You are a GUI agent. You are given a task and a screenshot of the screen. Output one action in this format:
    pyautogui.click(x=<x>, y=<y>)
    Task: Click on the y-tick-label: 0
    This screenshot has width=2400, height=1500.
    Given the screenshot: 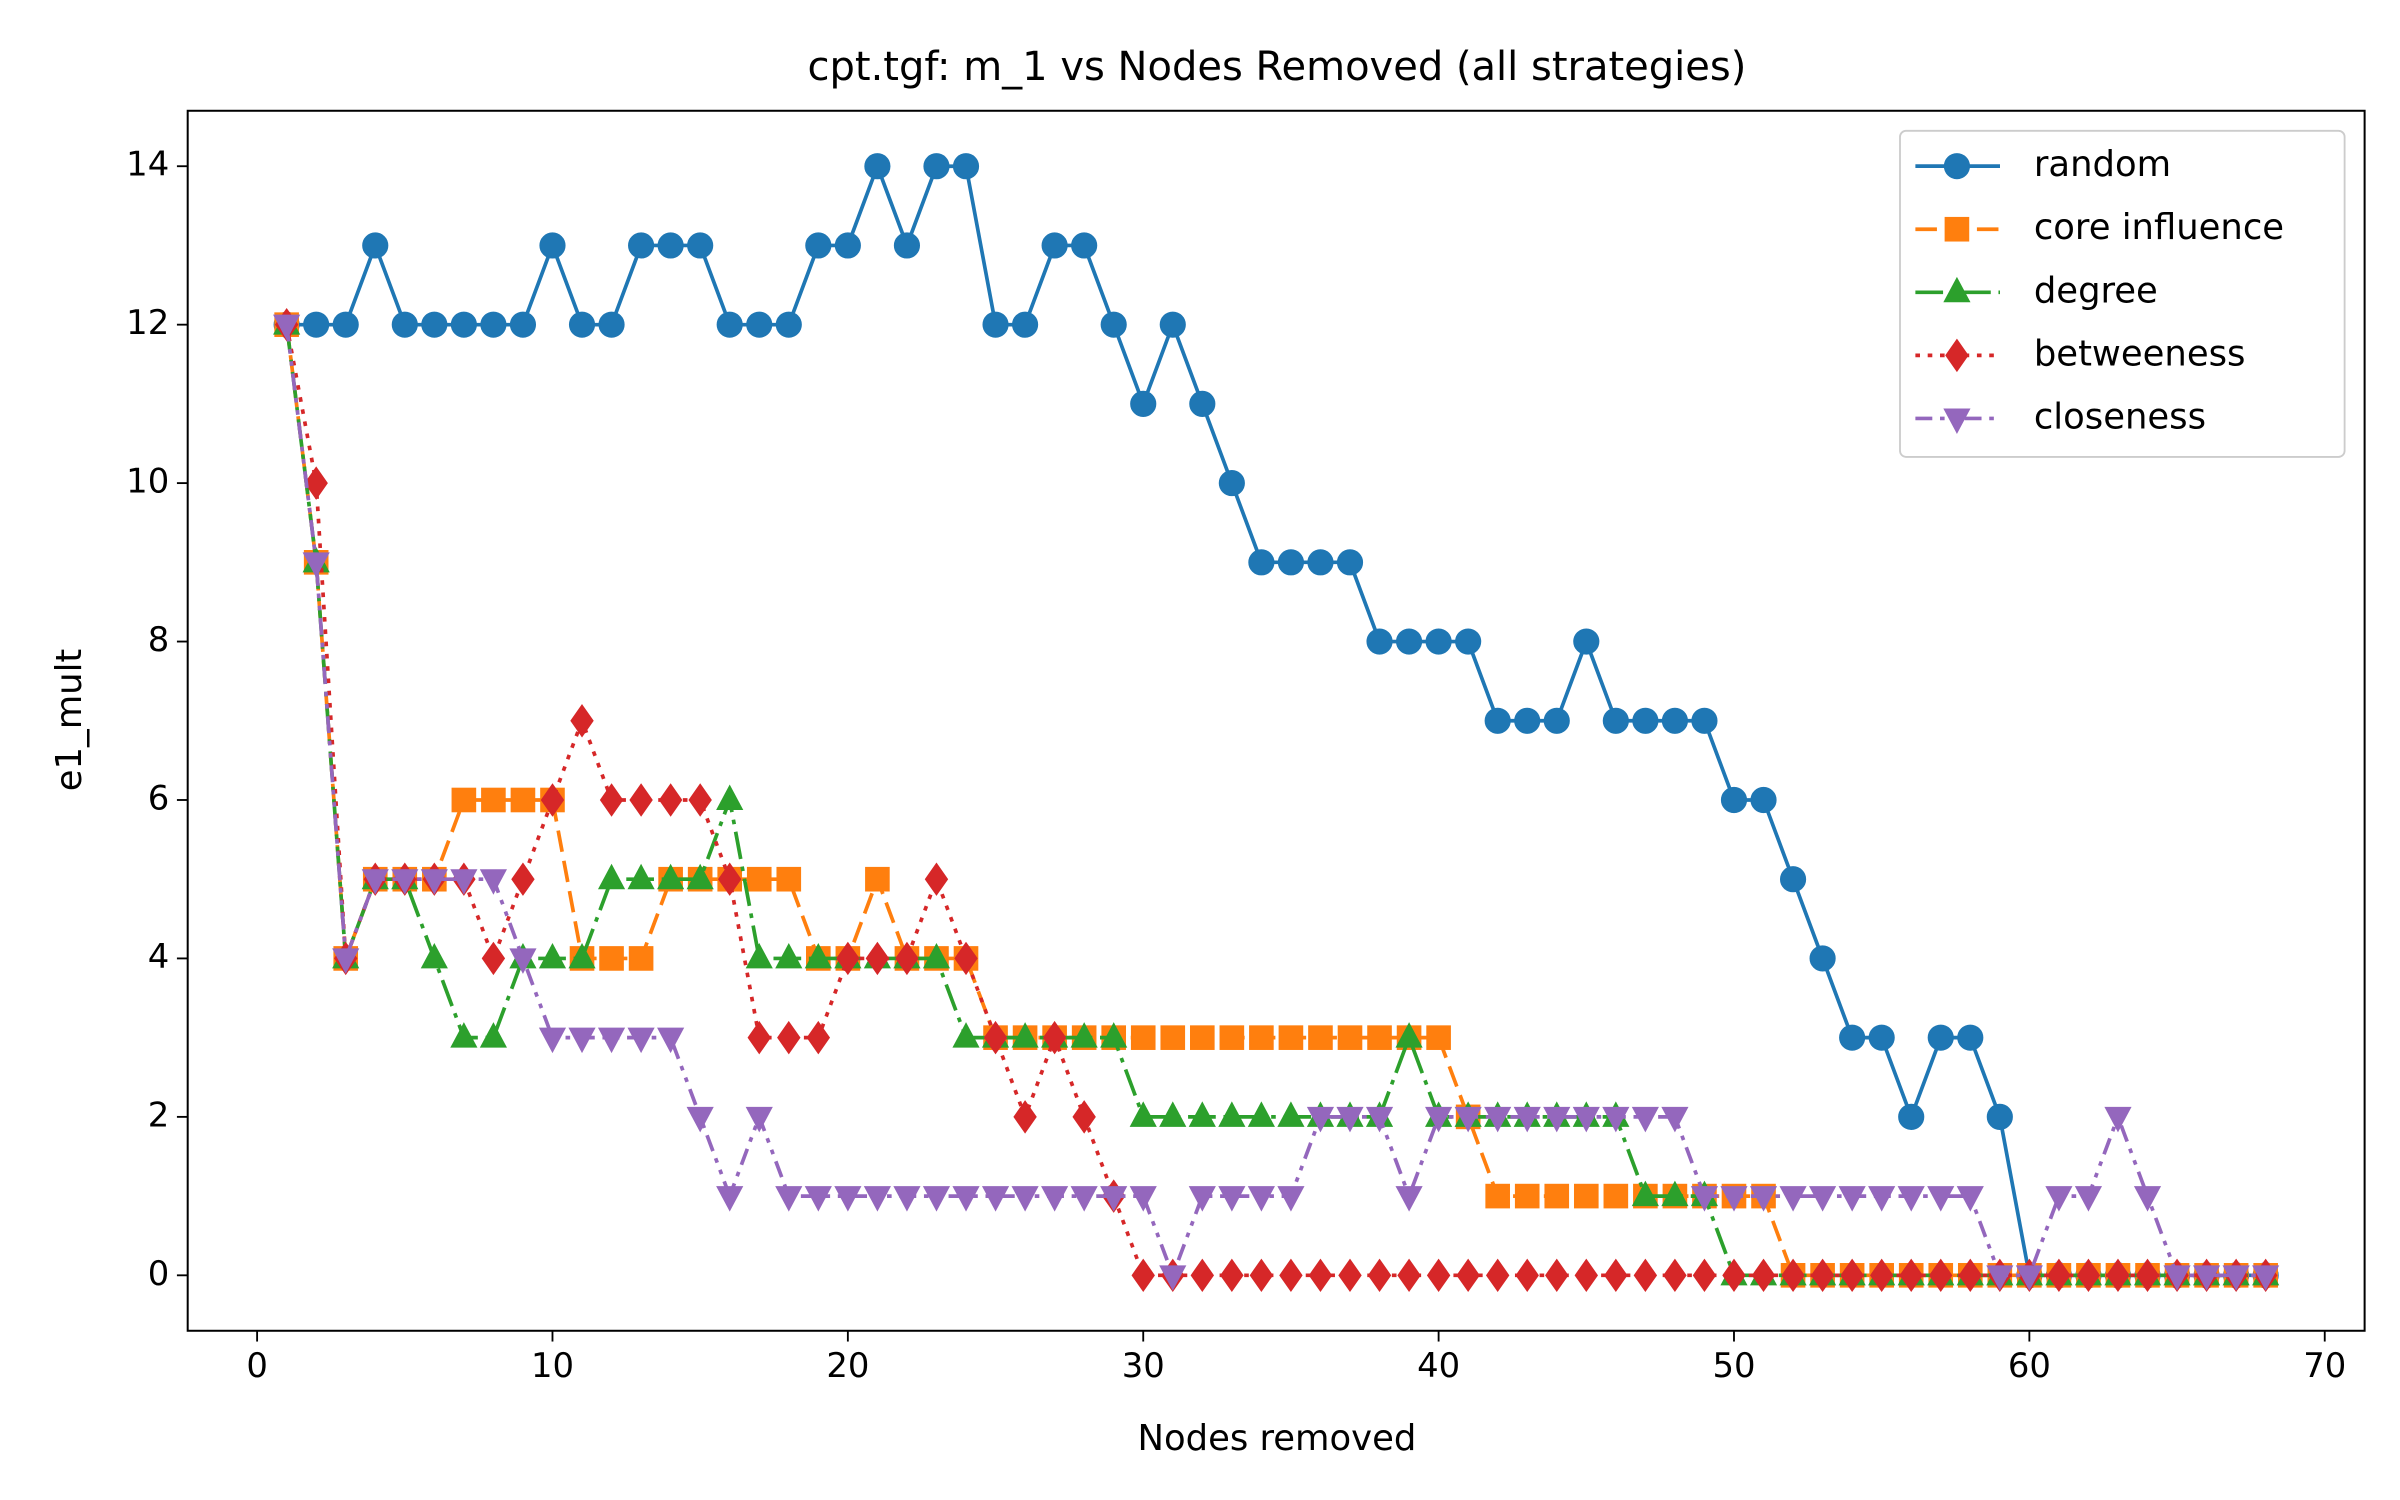 What is the action you would take?
    pyautogui.click(x=159, y=1273)
    